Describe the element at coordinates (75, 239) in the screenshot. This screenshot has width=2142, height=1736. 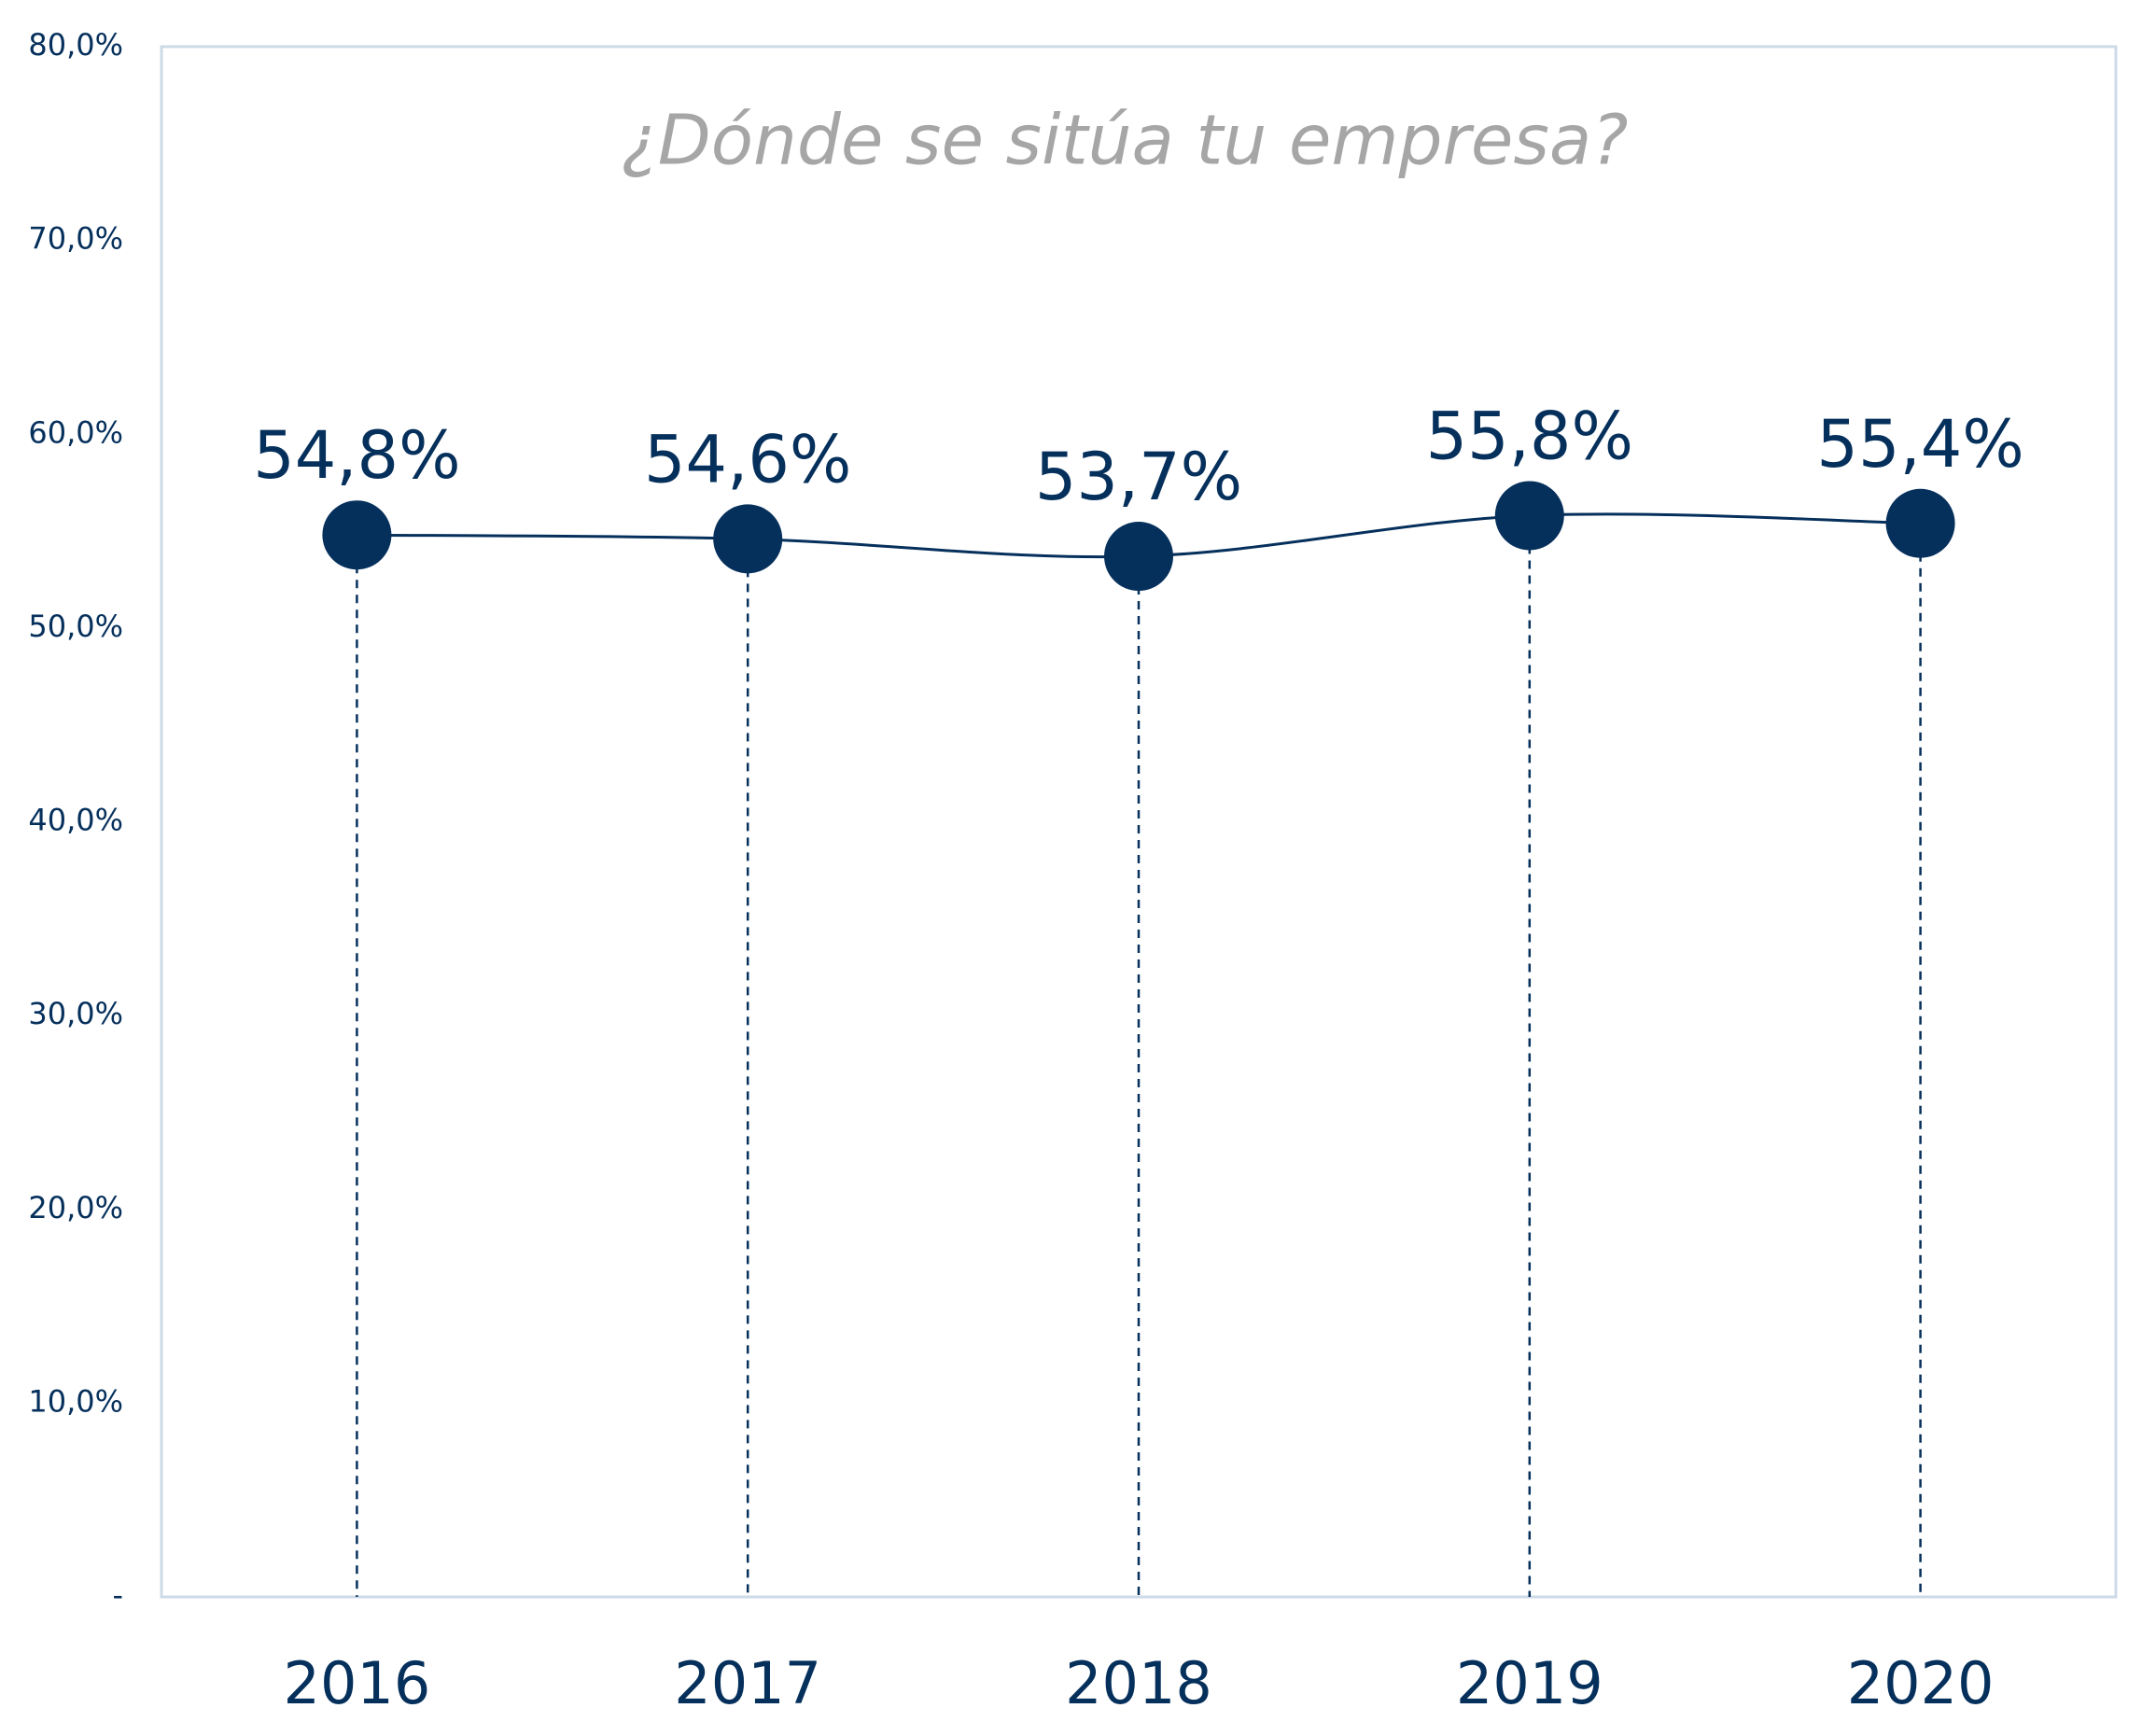
I see `y-tick-label: 70,0%` at that location.